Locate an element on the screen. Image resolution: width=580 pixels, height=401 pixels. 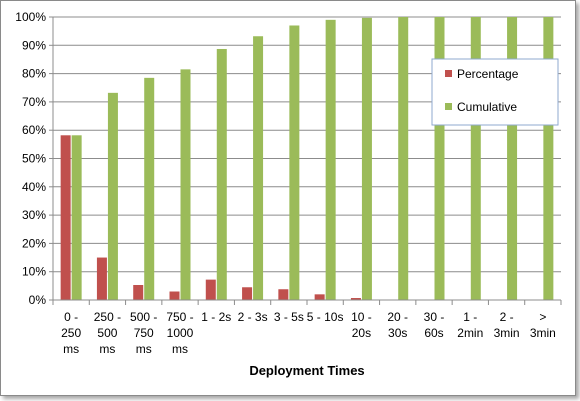
x-tick-label: 2 - 3s is located at coordinates (253, 317).